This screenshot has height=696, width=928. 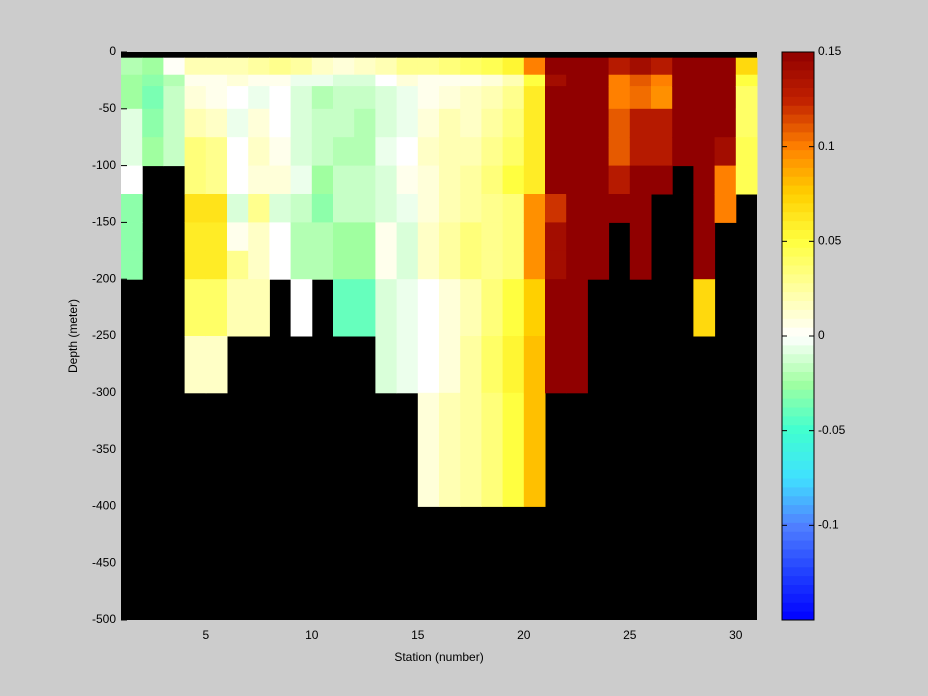 I want to click on colorbar-tick-label: 0, so click(x=821, y=335).